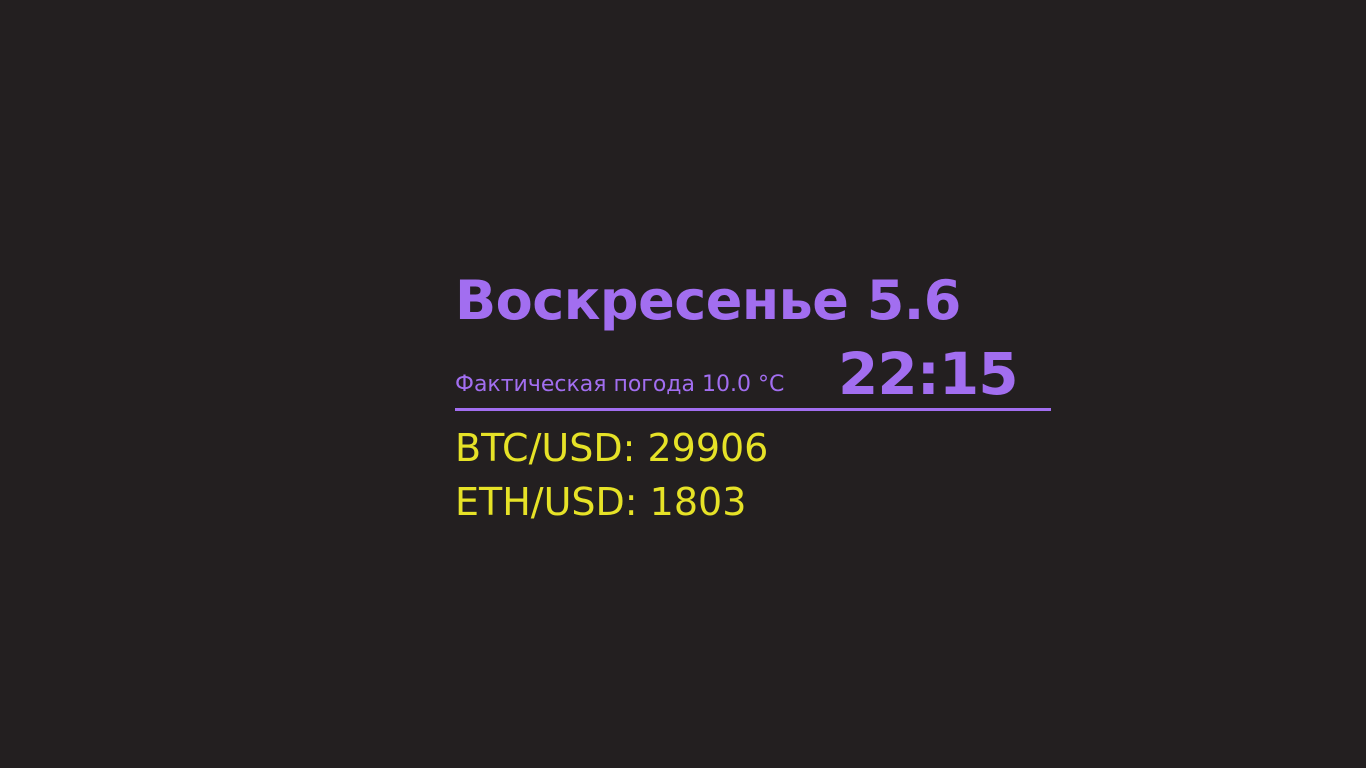 The image size is (1366, 768). I want to click on clock-time: 22:15, so click(928, 374).